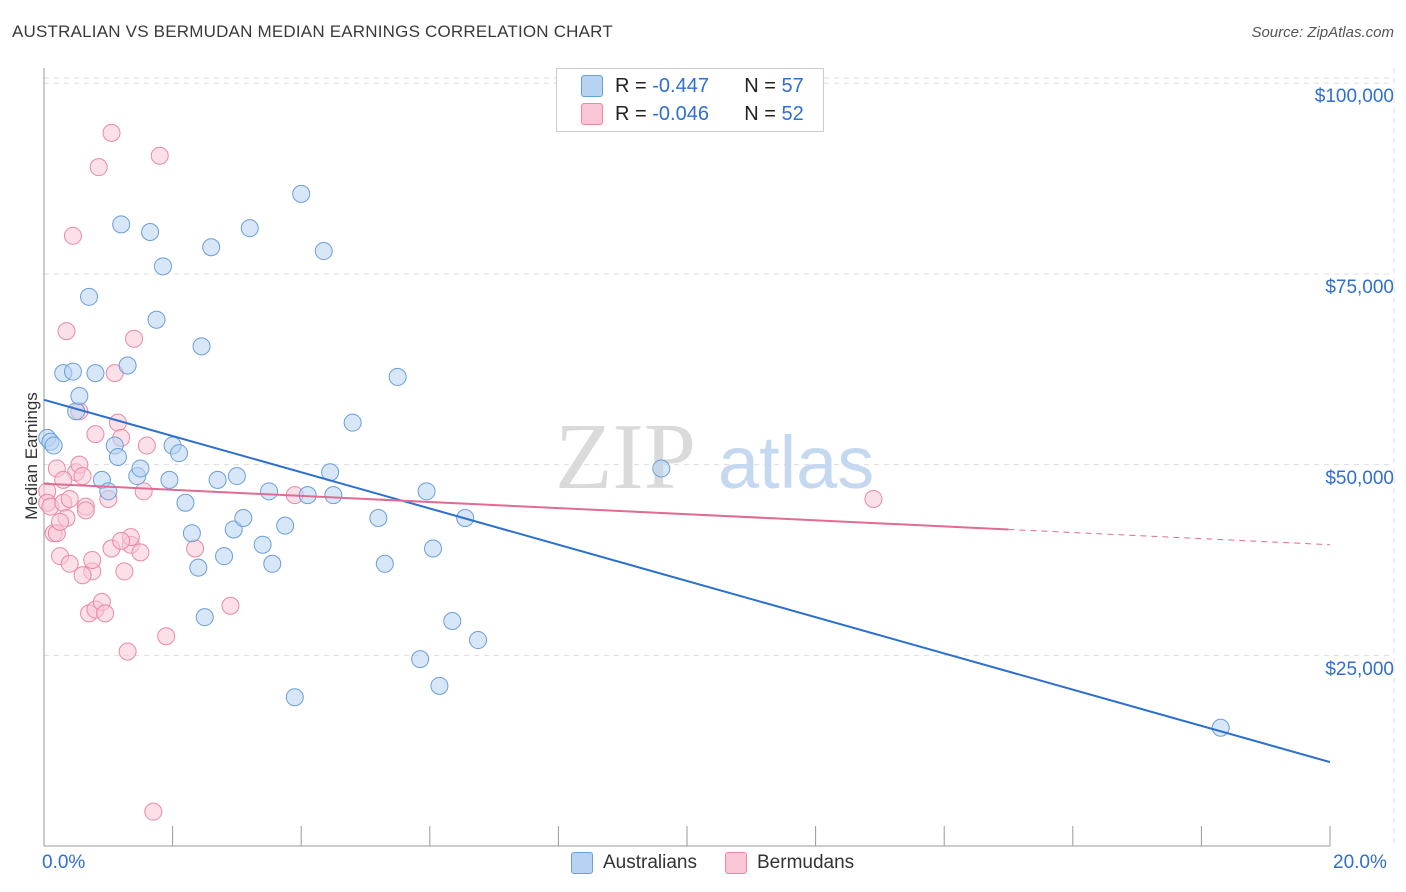  Describe the element at coordinates (625, 457) in the screenshot. I see `watermark-zip: ZIP` at that location.